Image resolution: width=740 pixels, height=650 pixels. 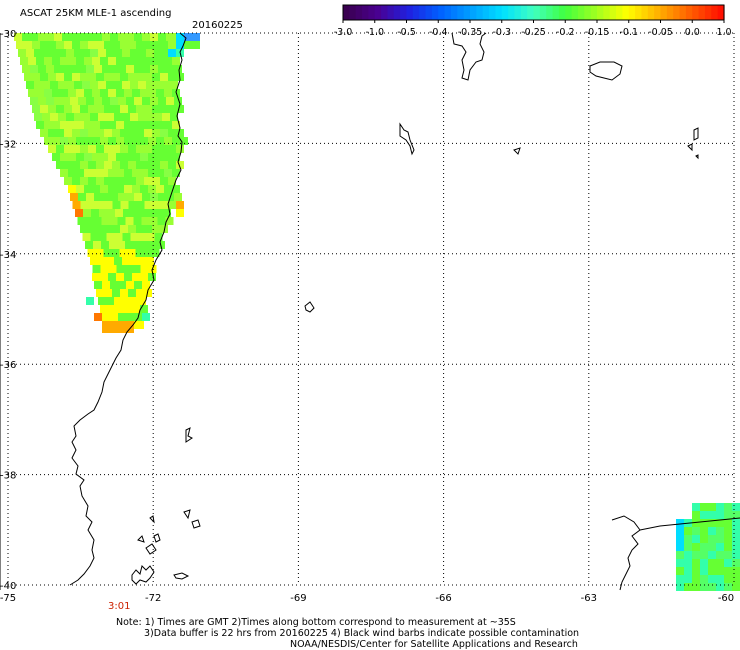 What do you see at coordinates (438, 32) in the screenshot?
I see `colorbar-tick-label: -0.4` at bounding box center [438, 32].